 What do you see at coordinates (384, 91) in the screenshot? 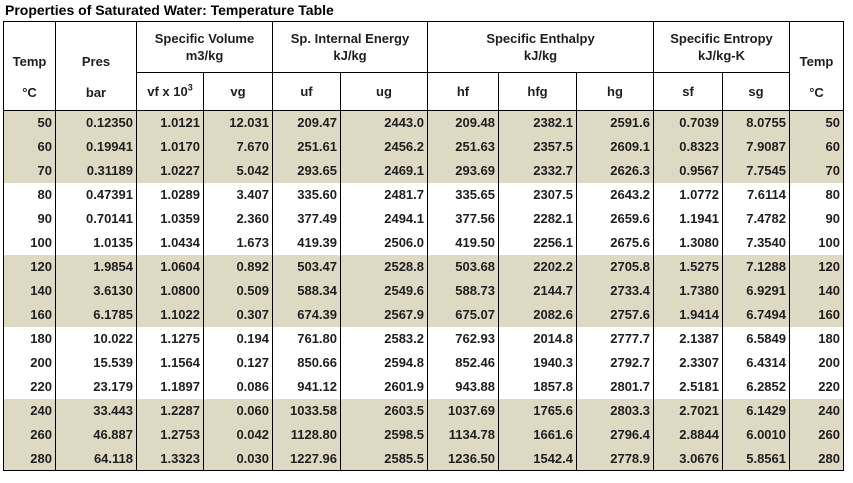
I see `col-header-ug: ug` at bounding box center [384, 91].